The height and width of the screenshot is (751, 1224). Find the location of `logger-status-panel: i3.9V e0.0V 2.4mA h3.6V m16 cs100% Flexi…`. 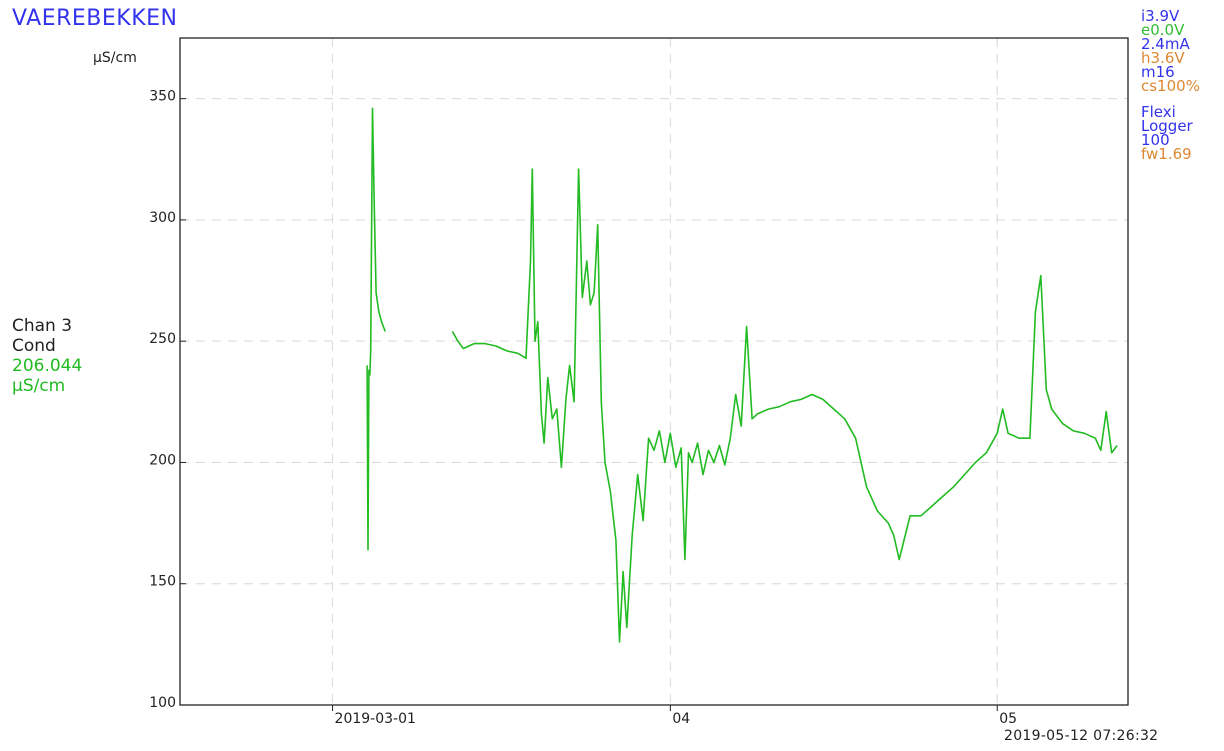

logger-status-panel: i3.9V e0.0V 2.4mA h3.6V m16 cs100% Flexi… is located at coordinates (1181, 85).